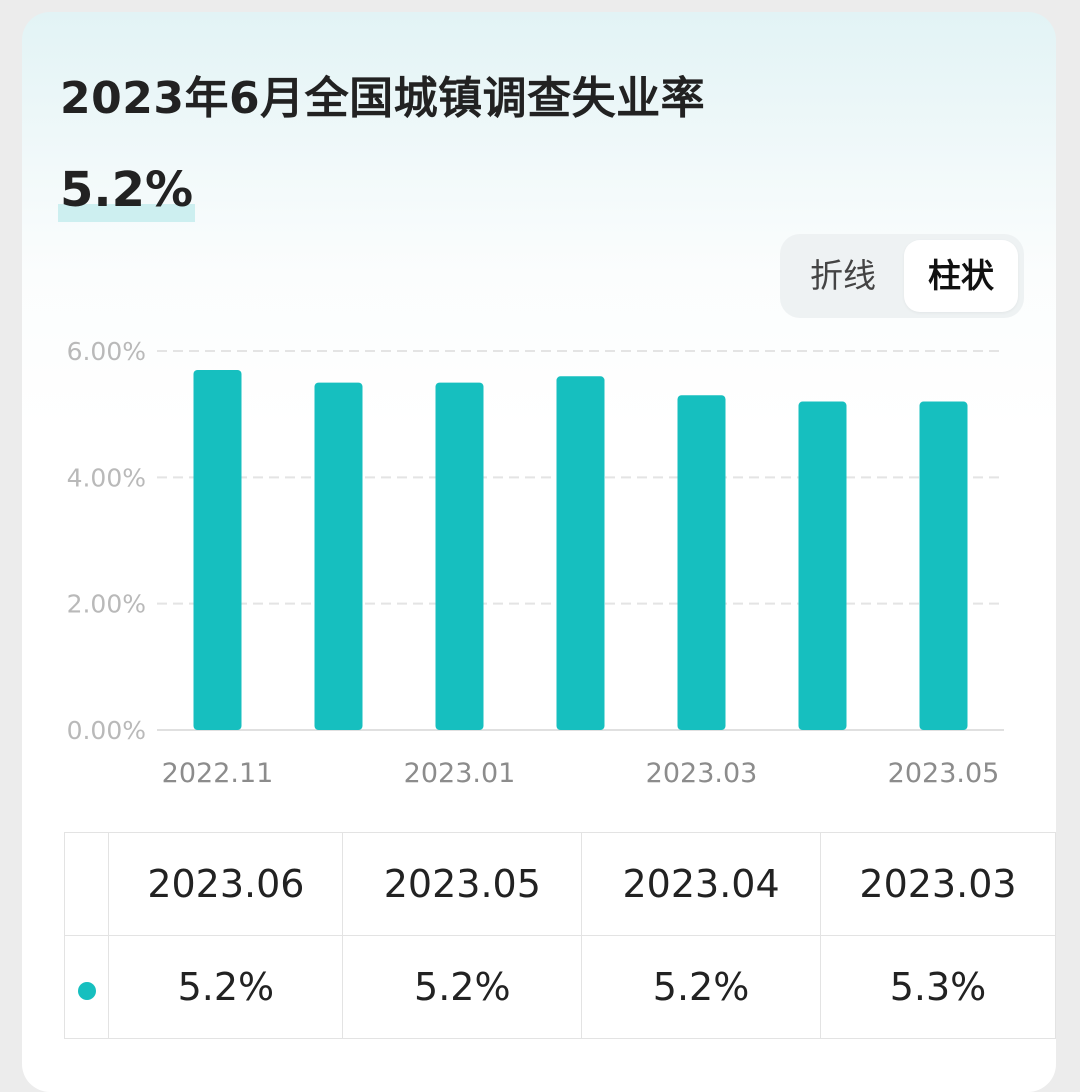  Describe the element at coordinates (106, 604) in the screenshot. I see `y-tick-label: 2.00%` at that location.